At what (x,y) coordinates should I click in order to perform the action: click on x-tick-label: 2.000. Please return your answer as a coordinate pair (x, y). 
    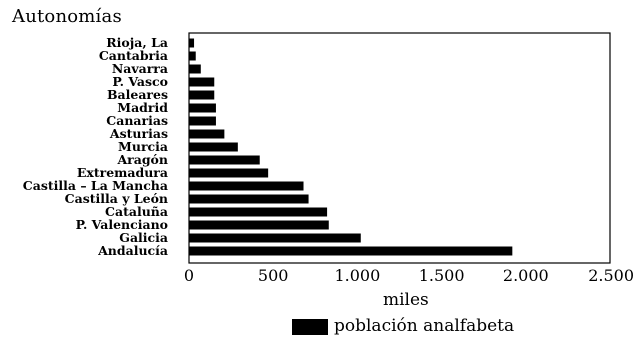
    Looking at the image, I should click on (526, 275).